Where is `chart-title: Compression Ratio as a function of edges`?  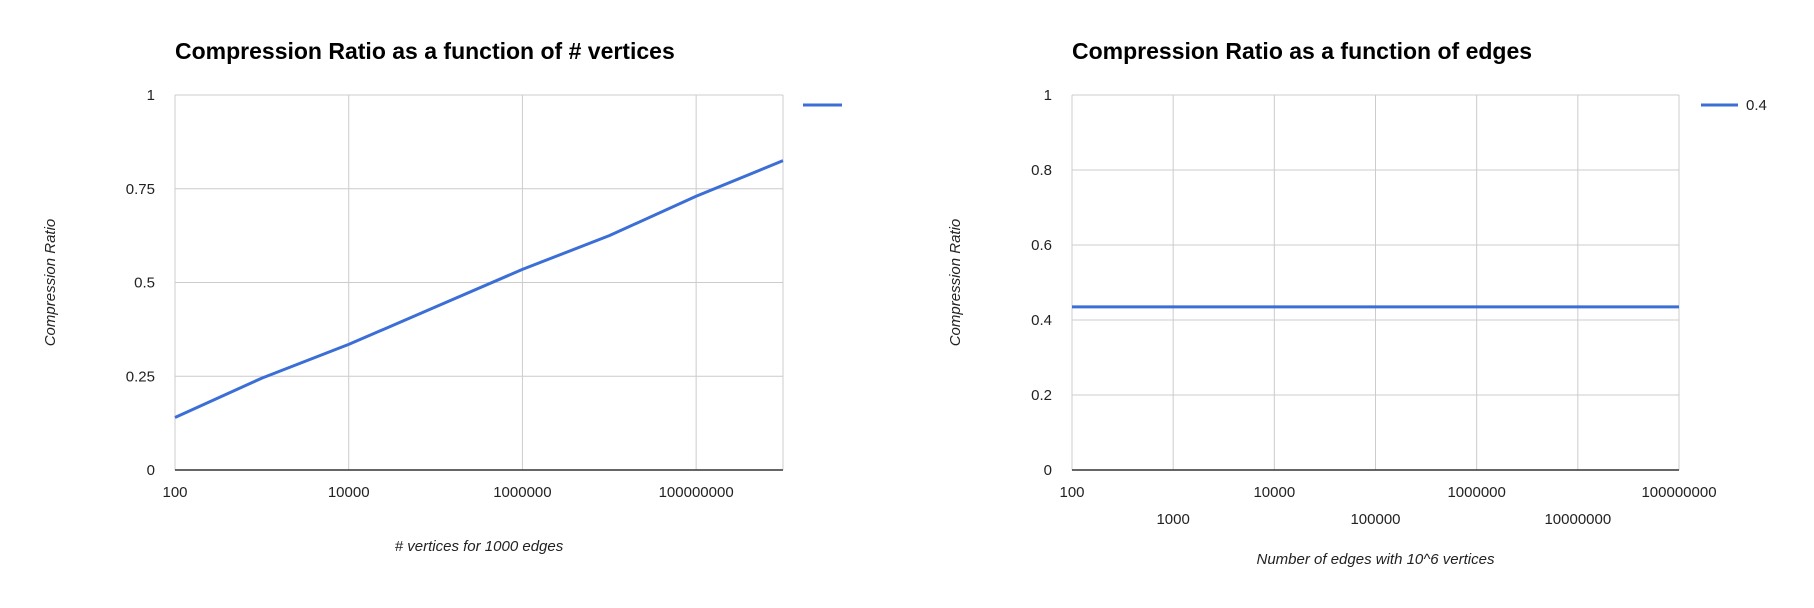
chart-title: Compression Ratio as a function of edges is located at coordinates (1302, 51).